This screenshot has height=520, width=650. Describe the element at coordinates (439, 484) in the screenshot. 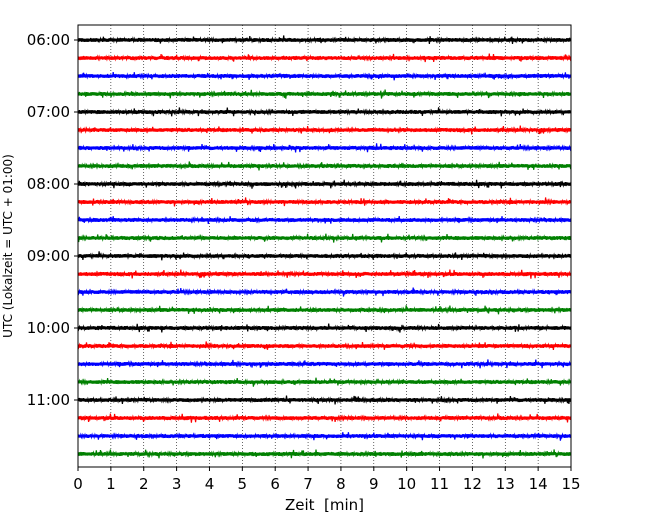

I see `x-tick-label-11: 11` at that location.